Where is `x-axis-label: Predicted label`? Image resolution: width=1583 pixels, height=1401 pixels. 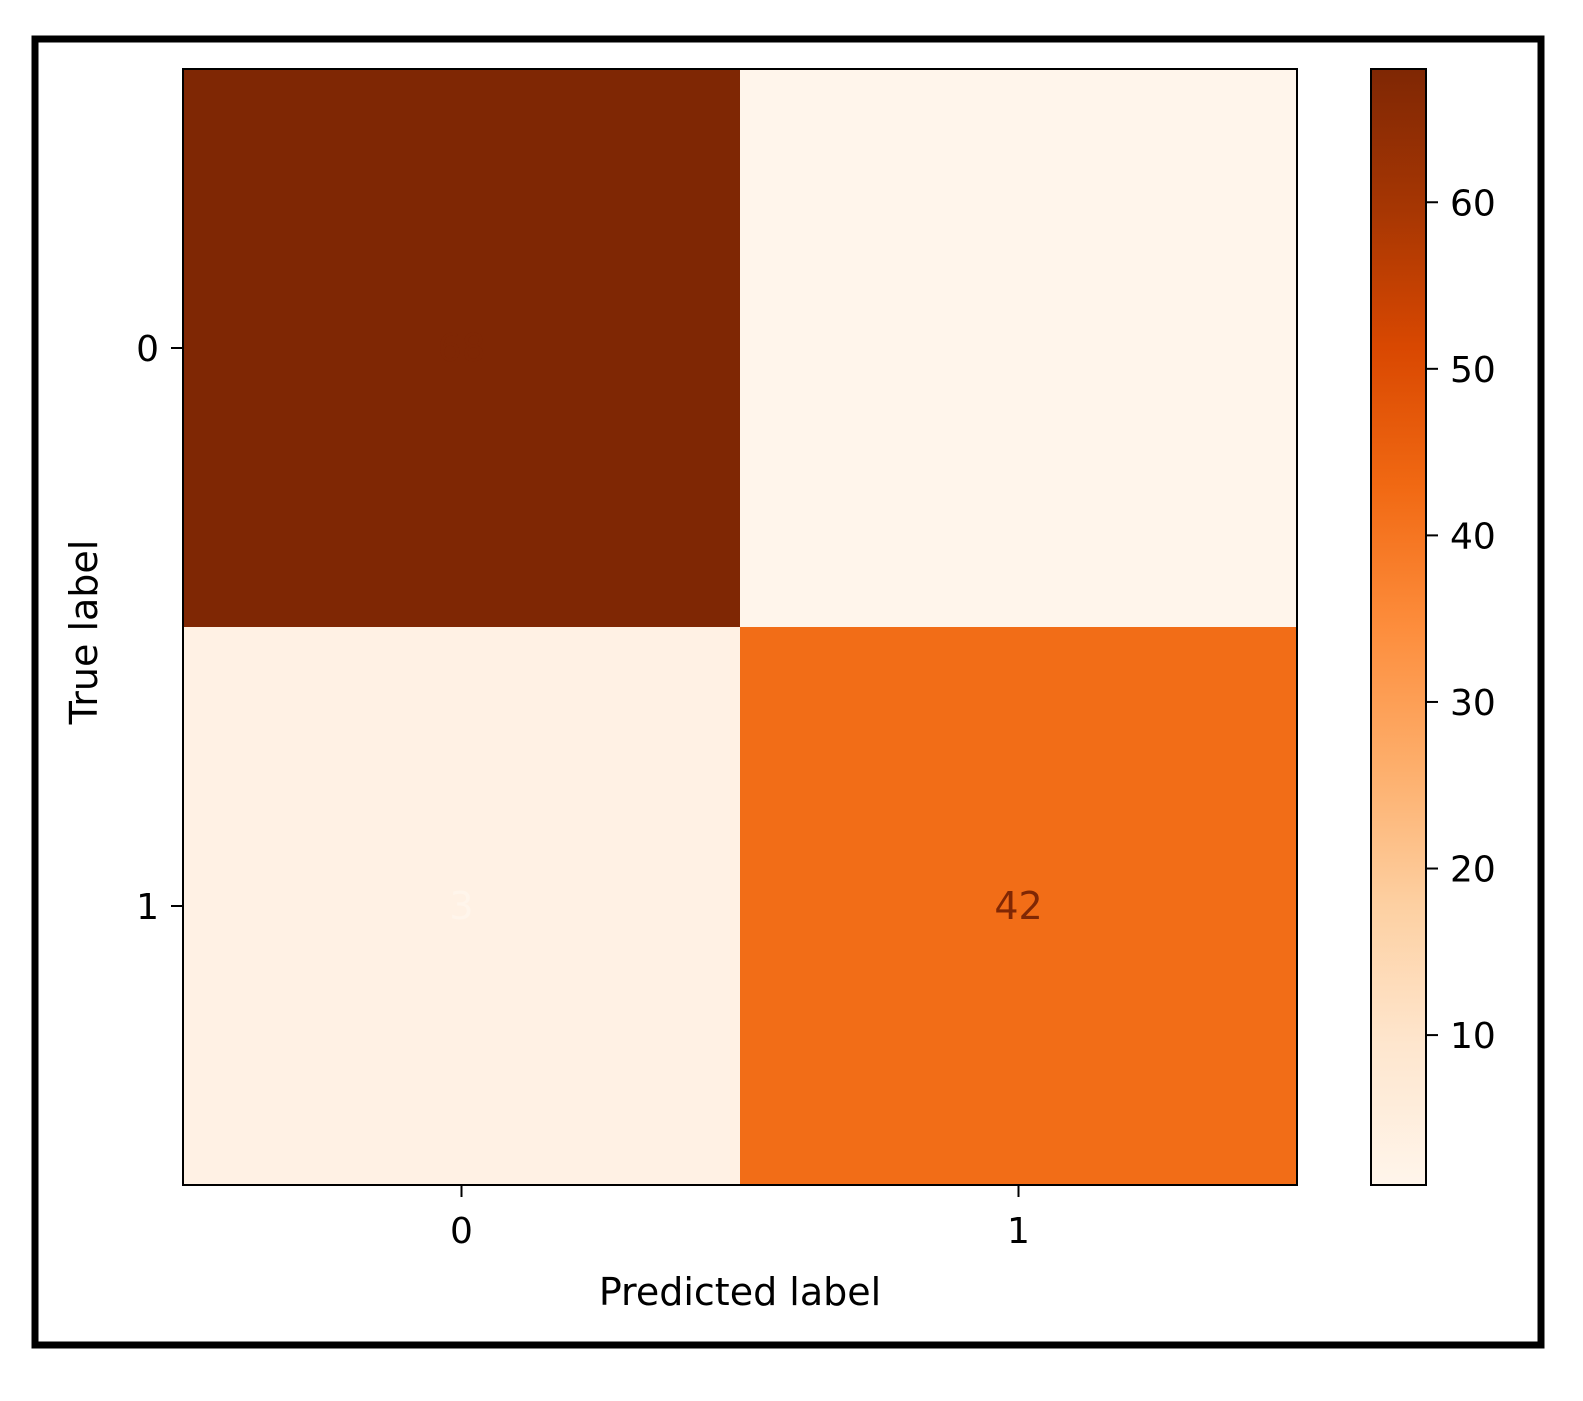
x-axis-label: Predicted label is located at coordinates (740, 1292).